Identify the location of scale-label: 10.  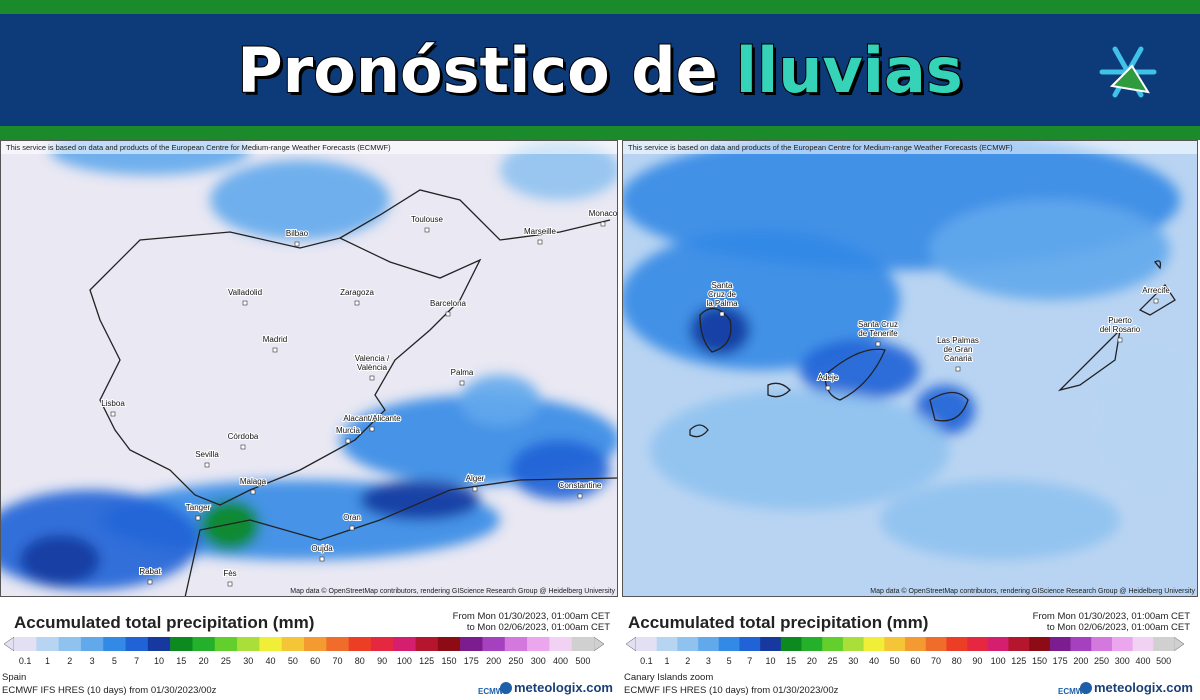
(770, 661).